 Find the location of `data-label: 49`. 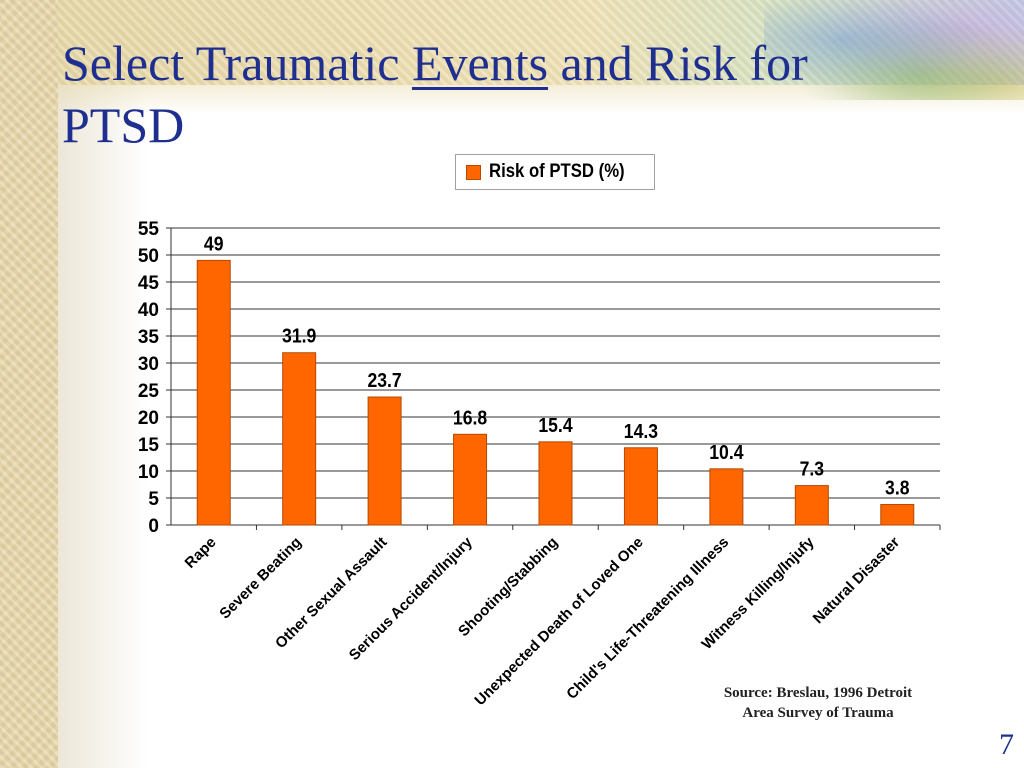

data-label: 49 is located at coordinates (214, 243).